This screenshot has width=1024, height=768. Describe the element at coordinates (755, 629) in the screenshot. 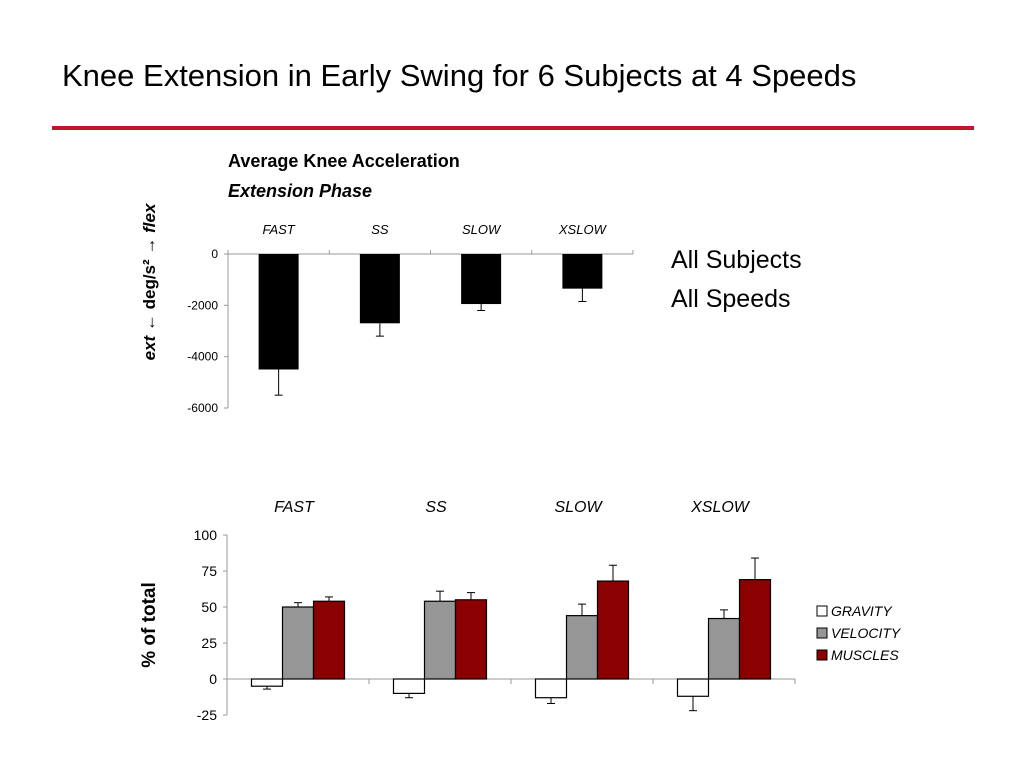

I see `chart2-bar-muscles-xslow` at that location.